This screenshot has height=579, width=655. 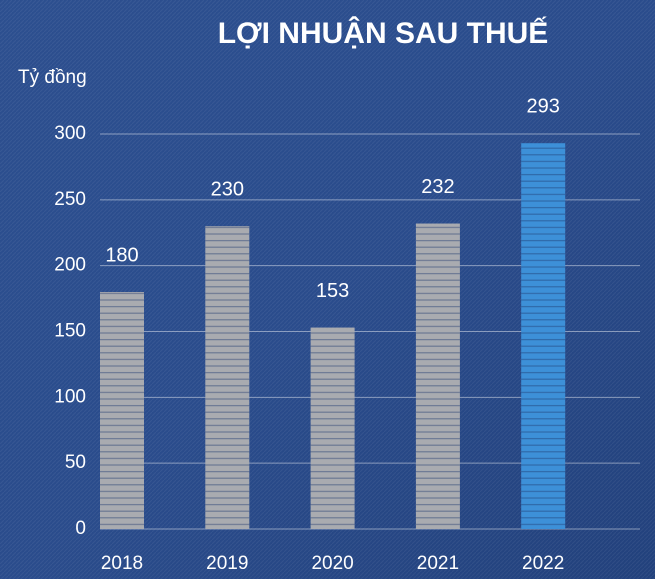 What do you see at coordinates (80, 528) in the screenshot?
I see `y-tick-label: 0` at bounding box center [80, 528].